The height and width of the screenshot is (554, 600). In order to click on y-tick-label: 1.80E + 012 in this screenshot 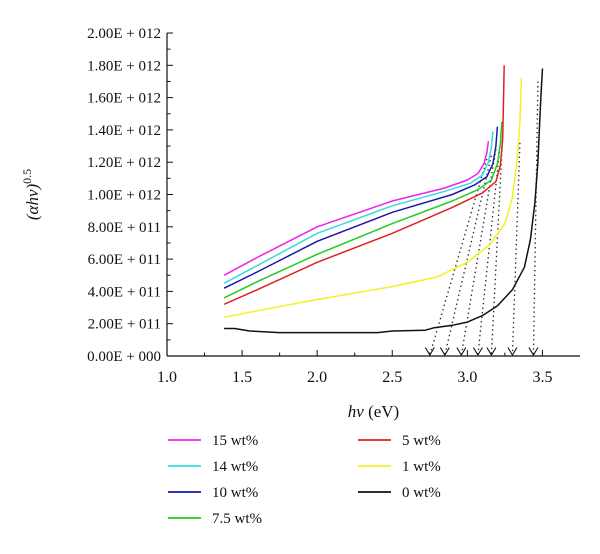, I will do `click(124, 66)`.